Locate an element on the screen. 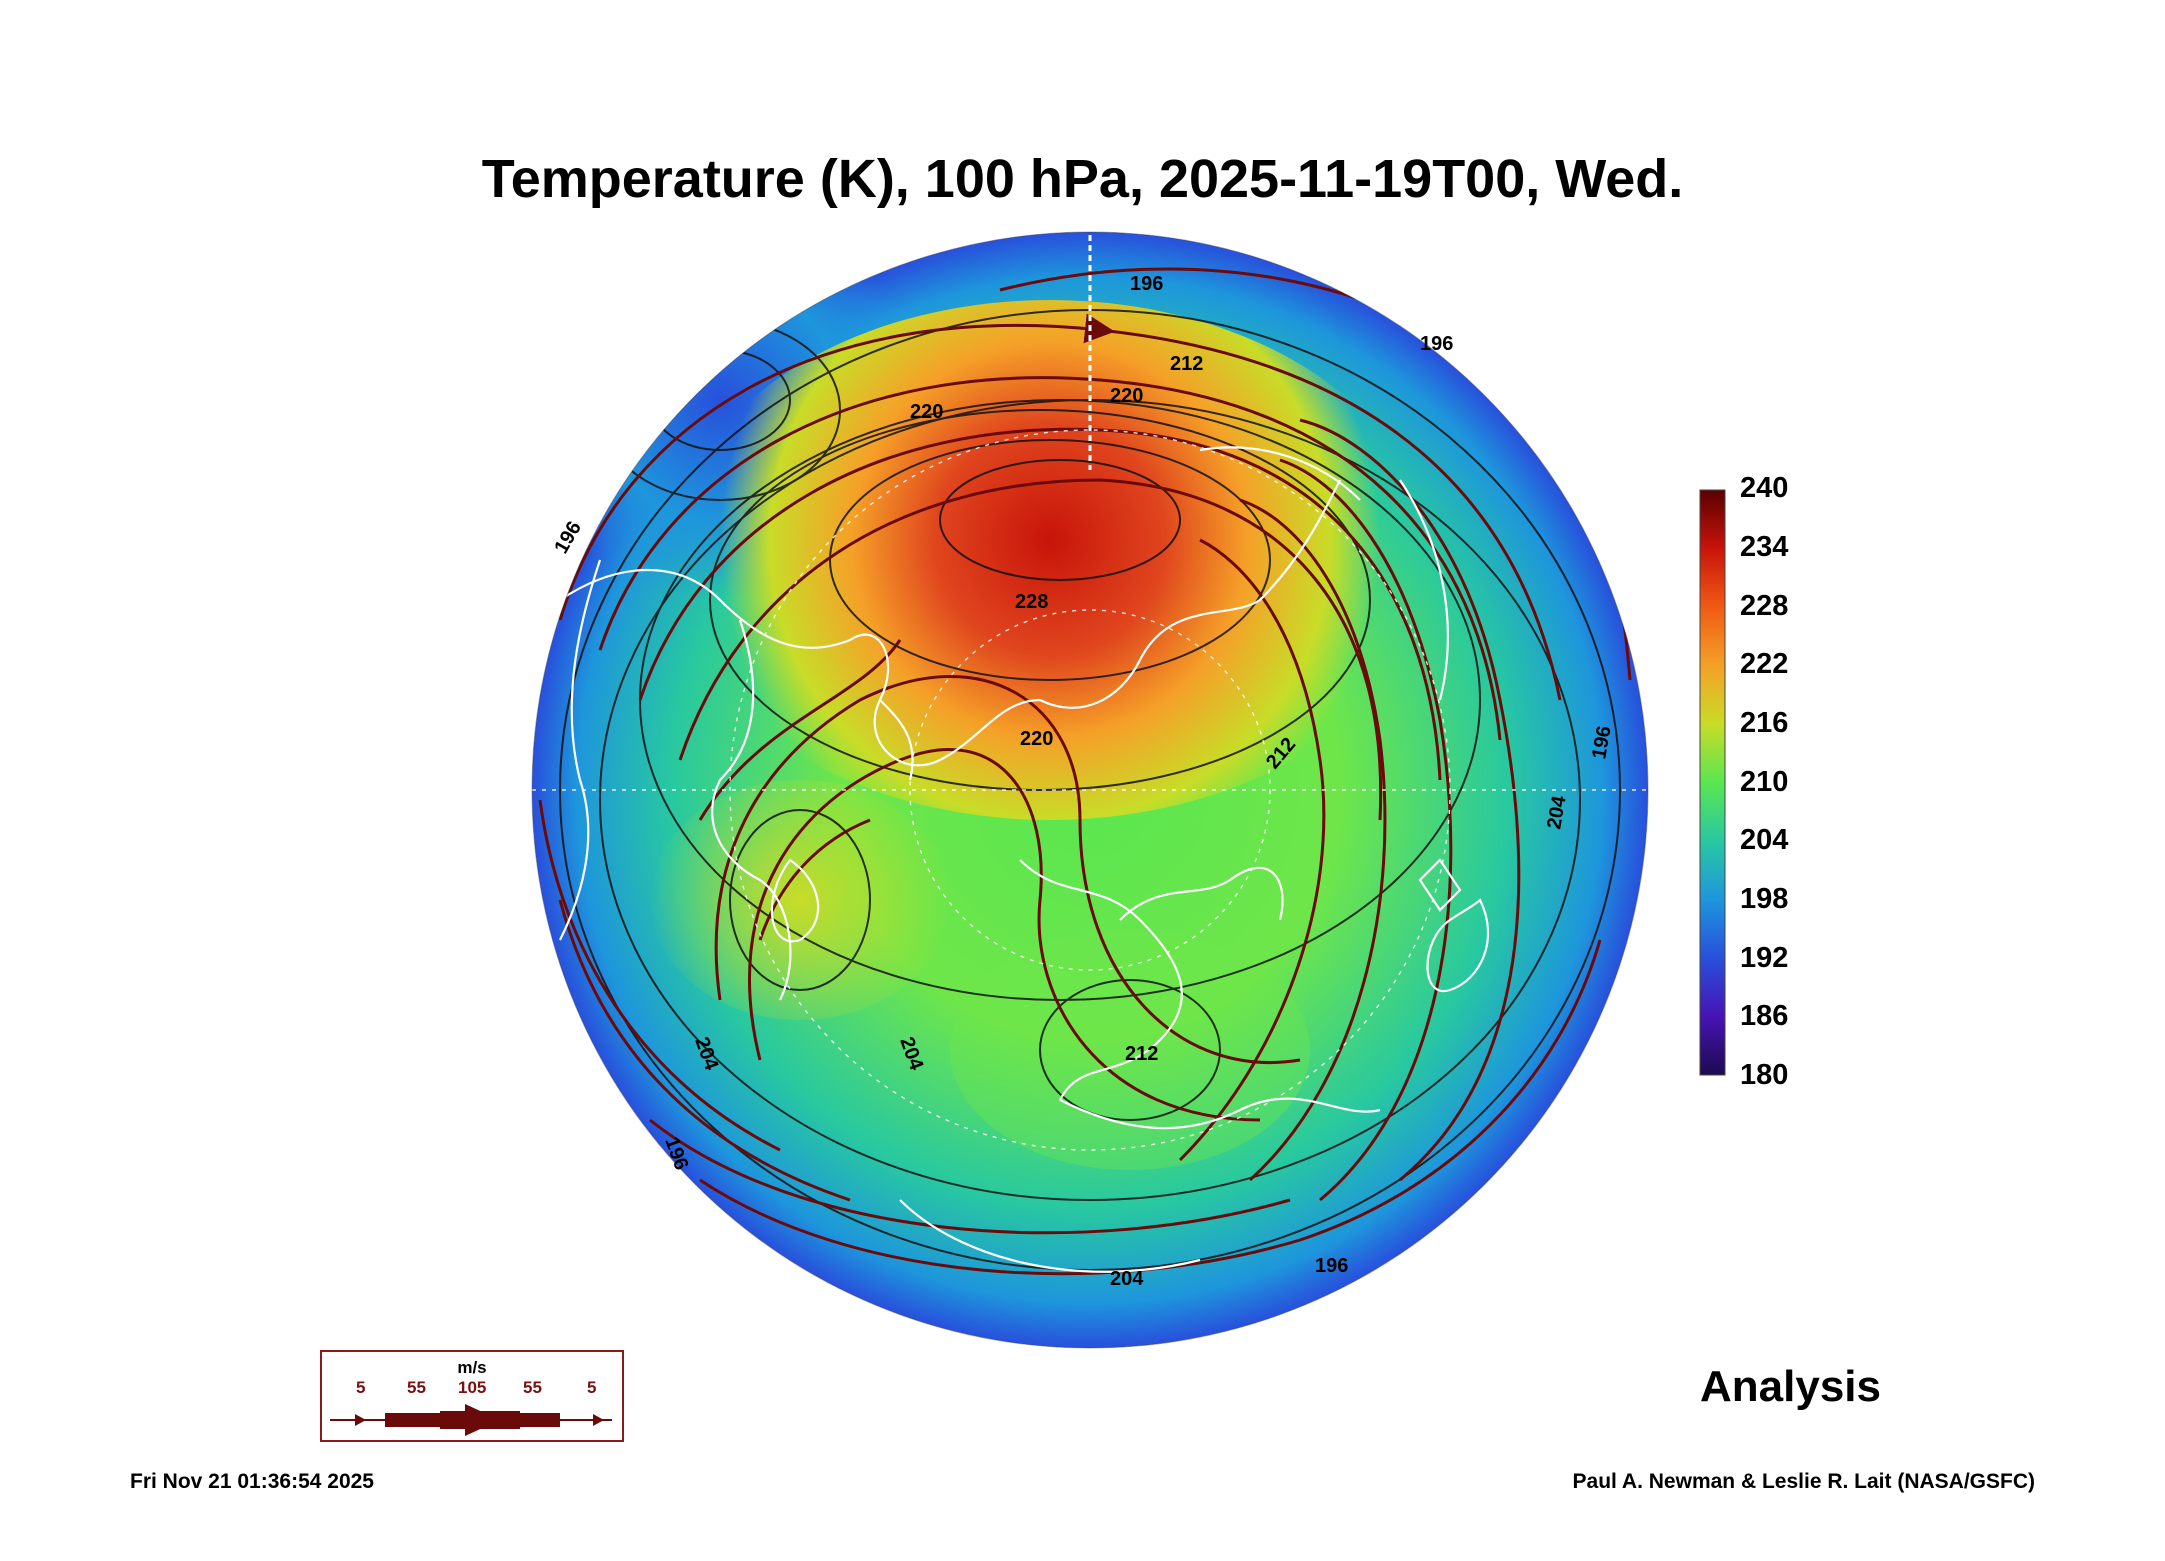  colorbar-tick: 204 is located at coordinates (1764, 840).